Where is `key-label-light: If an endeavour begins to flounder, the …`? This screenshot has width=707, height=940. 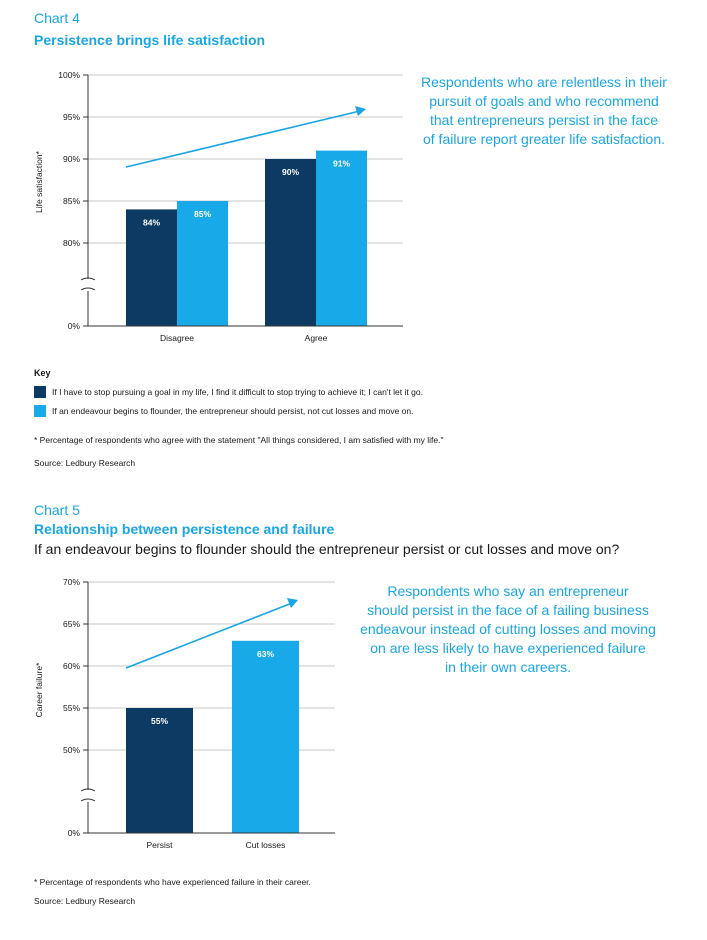 key-label-light: If an endeavour begins to flounder, the … is located at coordinates (233, 411).